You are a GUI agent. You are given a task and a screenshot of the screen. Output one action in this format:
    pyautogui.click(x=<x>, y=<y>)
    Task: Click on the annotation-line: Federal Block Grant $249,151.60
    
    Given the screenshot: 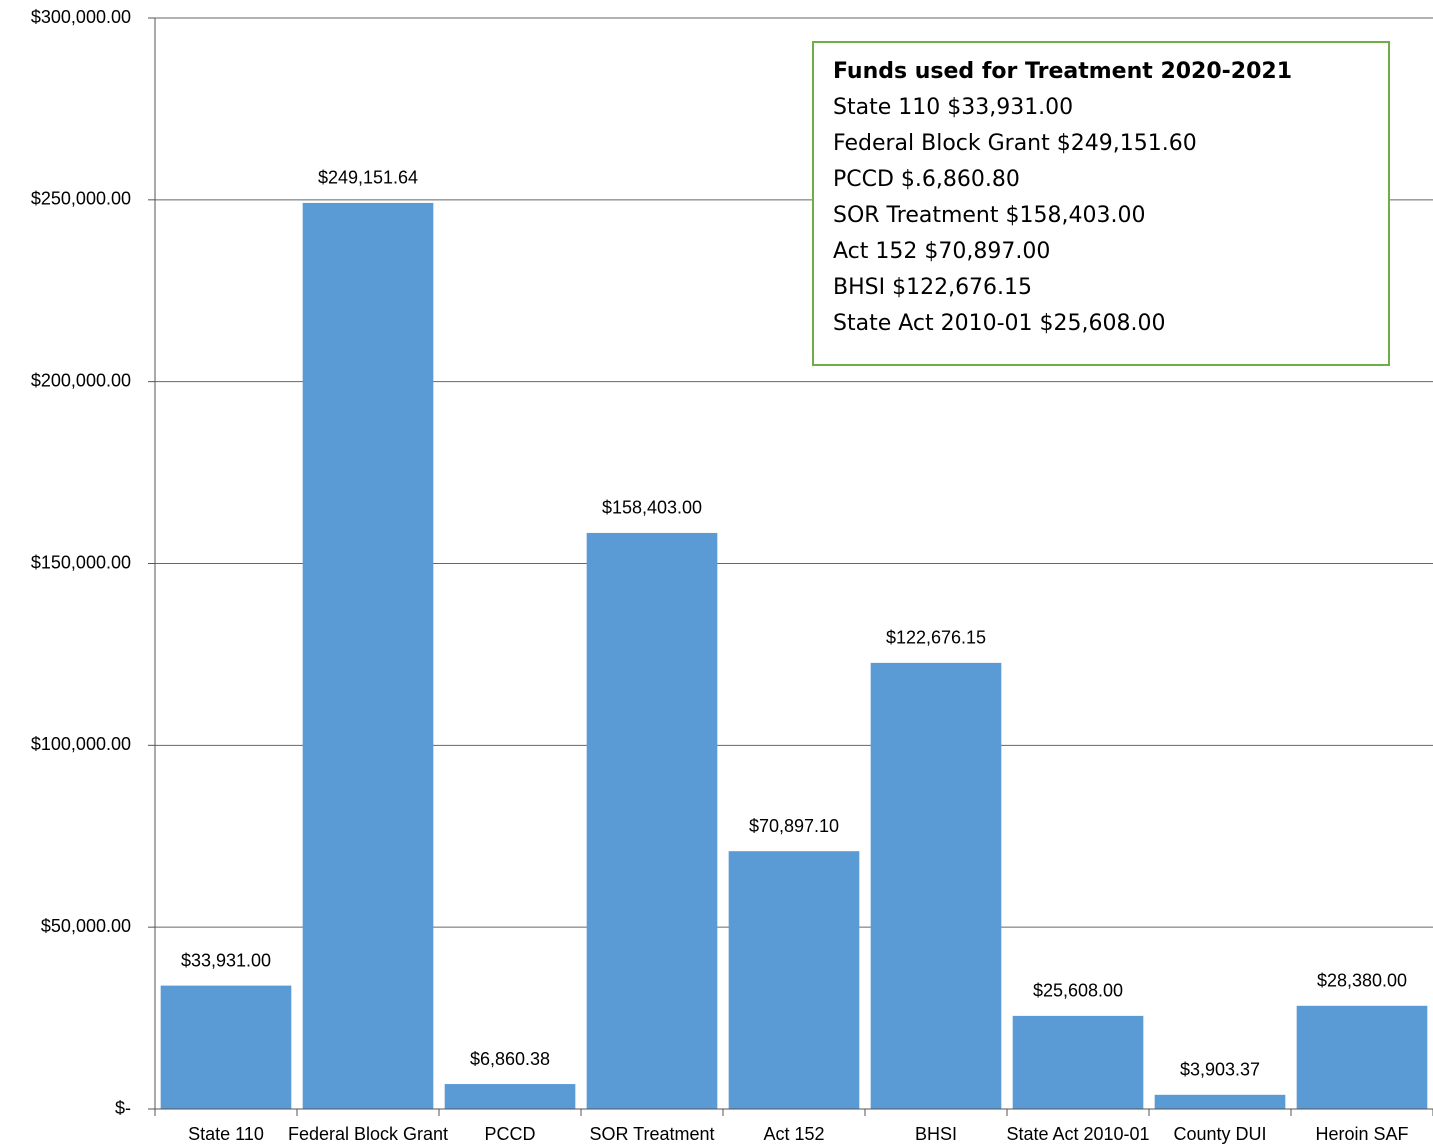 What is the action you would take?
    pyautogui.click(x=1015, y=143)
    